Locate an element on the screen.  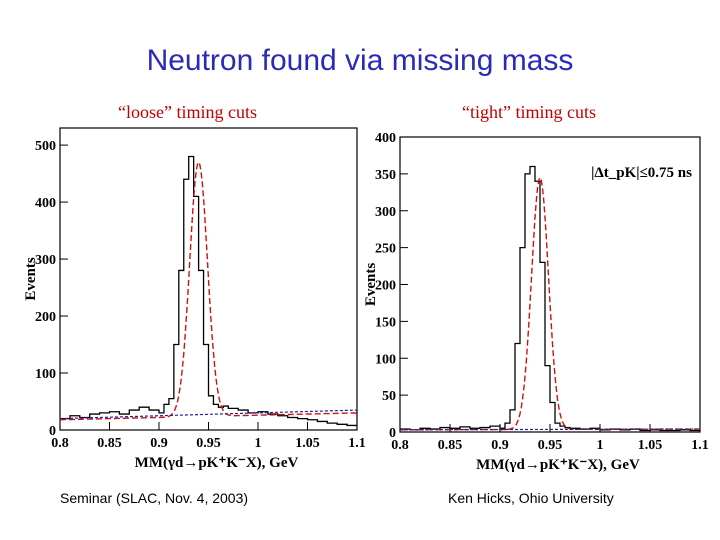
right-xtick-label: 1.1 is located at coordinates (700, 445).